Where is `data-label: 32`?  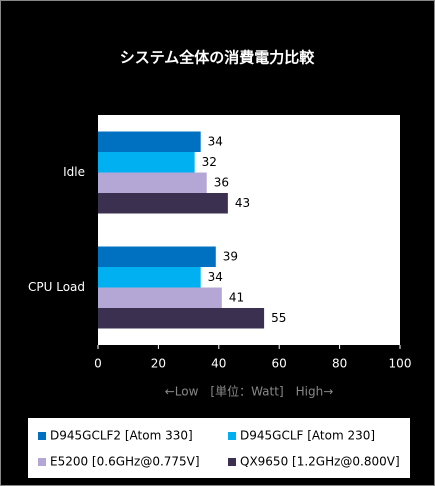 data-label: 32 is located at coordinates (209, 162).